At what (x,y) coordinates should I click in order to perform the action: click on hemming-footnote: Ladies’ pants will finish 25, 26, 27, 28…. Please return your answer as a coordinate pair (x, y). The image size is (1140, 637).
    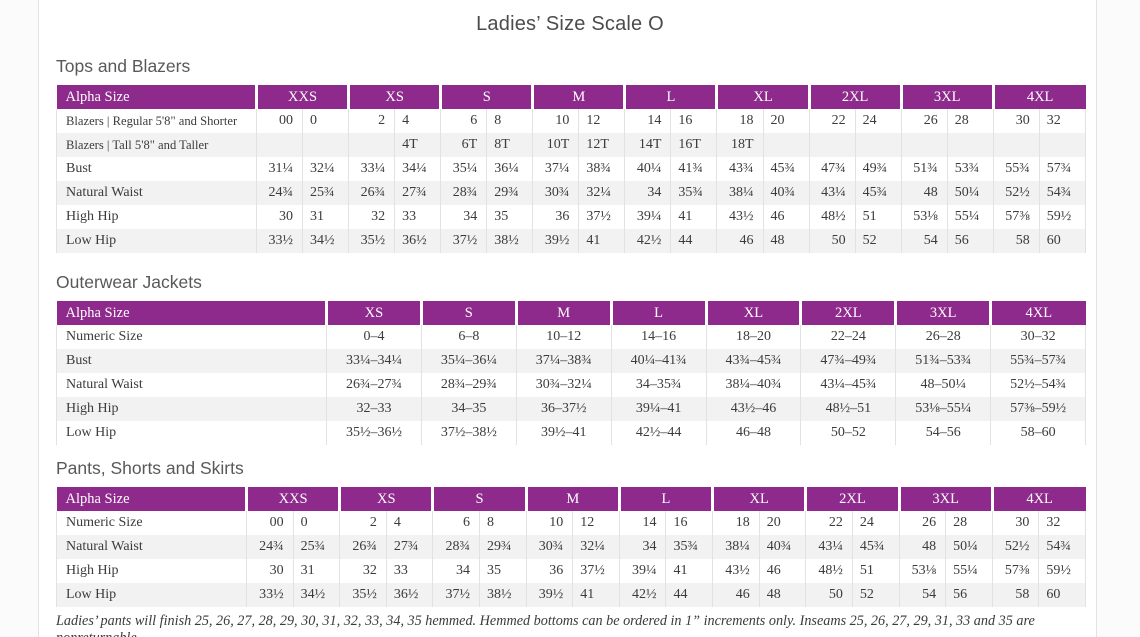
    Looking at the image, I should click on (545, 625).